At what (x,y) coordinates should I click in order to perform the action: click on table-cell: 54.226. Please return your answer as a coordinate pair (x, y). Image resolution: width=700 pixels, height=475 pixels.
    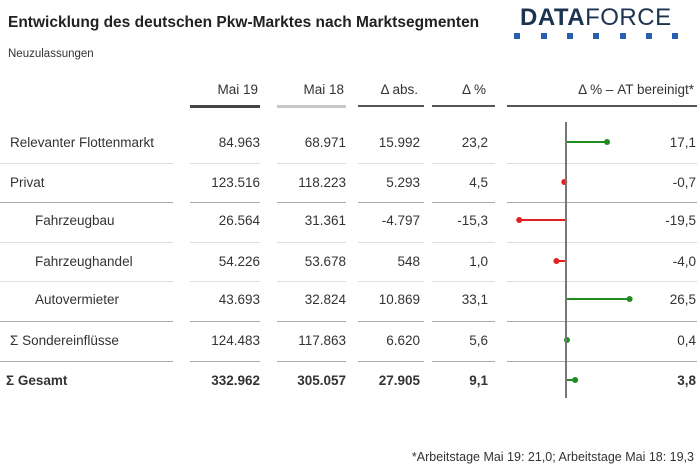
    Looking at the image, I should click on (239, 261).